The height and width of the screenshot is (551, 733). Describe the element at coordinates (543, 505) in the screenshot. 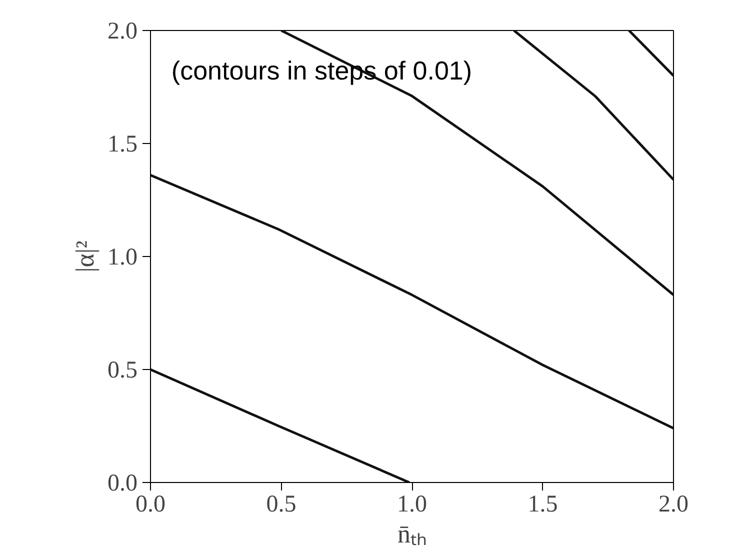

I see `x-tick-label: 1.5` at that location.